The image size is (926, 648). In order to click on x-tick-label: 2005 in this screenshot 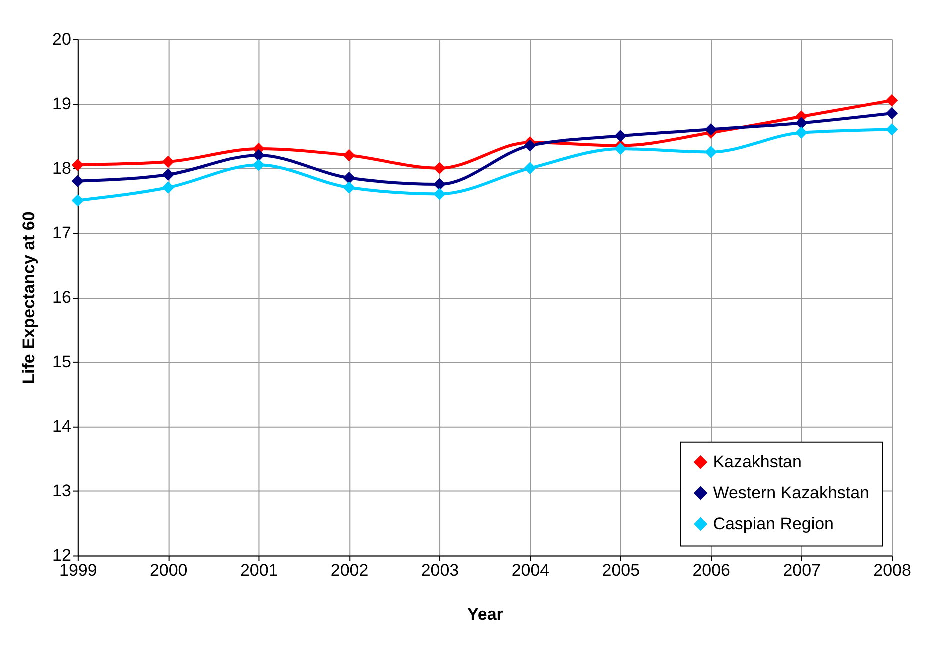, I will do `click(621, 570)`.